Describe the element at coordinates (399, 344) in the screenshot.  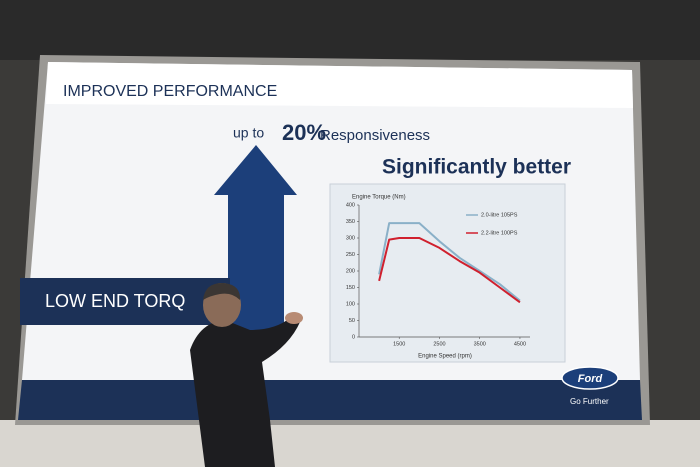
I see `x-tick-label: 1500` at that location.